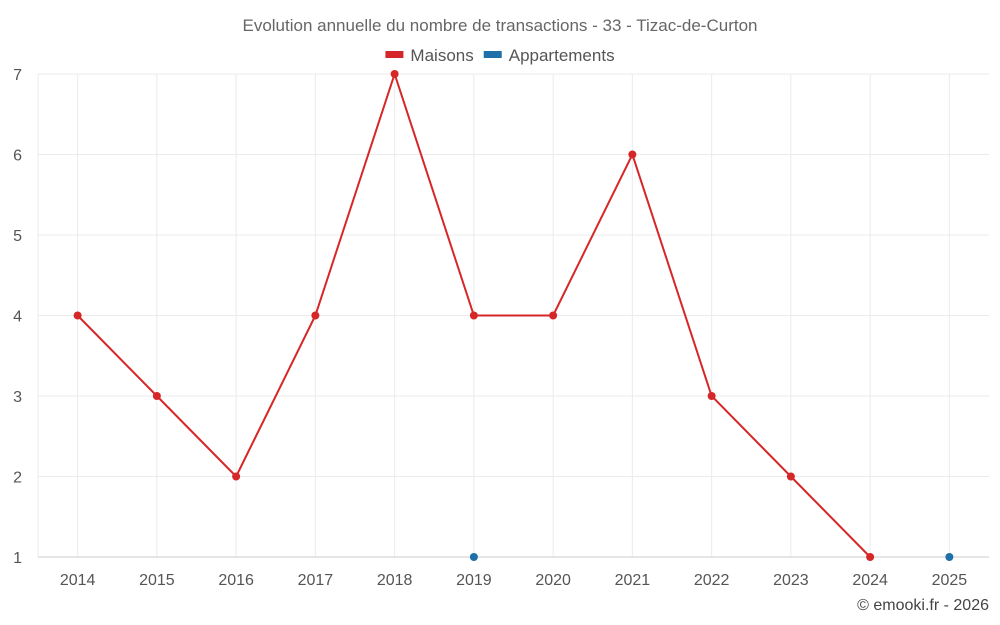  I want to click on legend-label: Maisons, so click(441, 55).